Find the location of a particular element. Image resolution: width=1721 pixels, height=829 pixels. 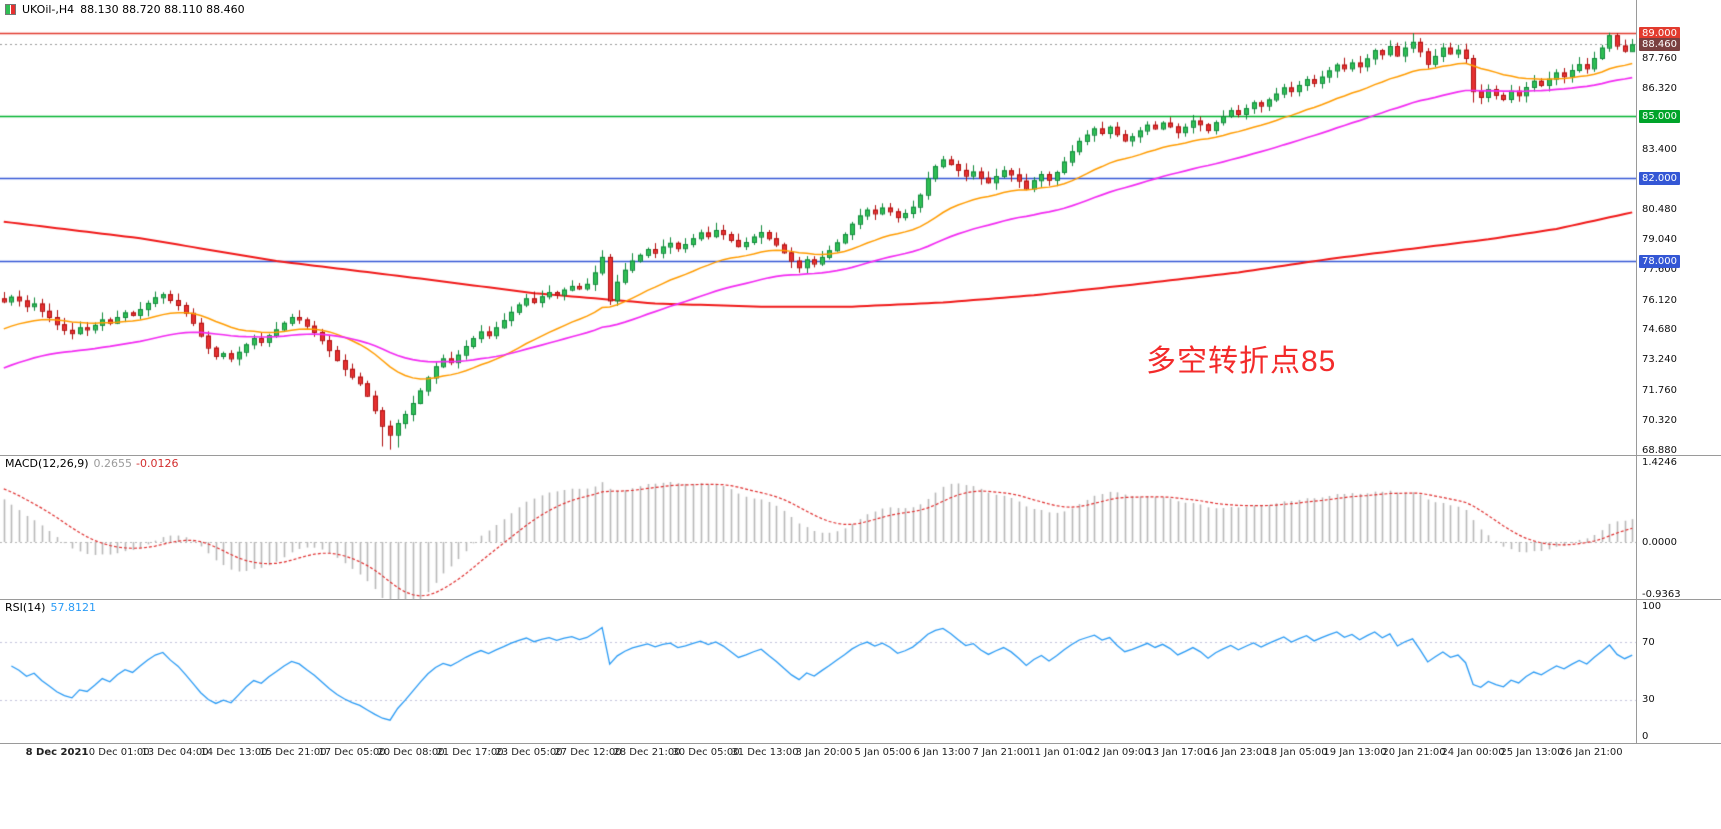

time-label: 20 Dec 08:00 is located at coordinates (411, 752).